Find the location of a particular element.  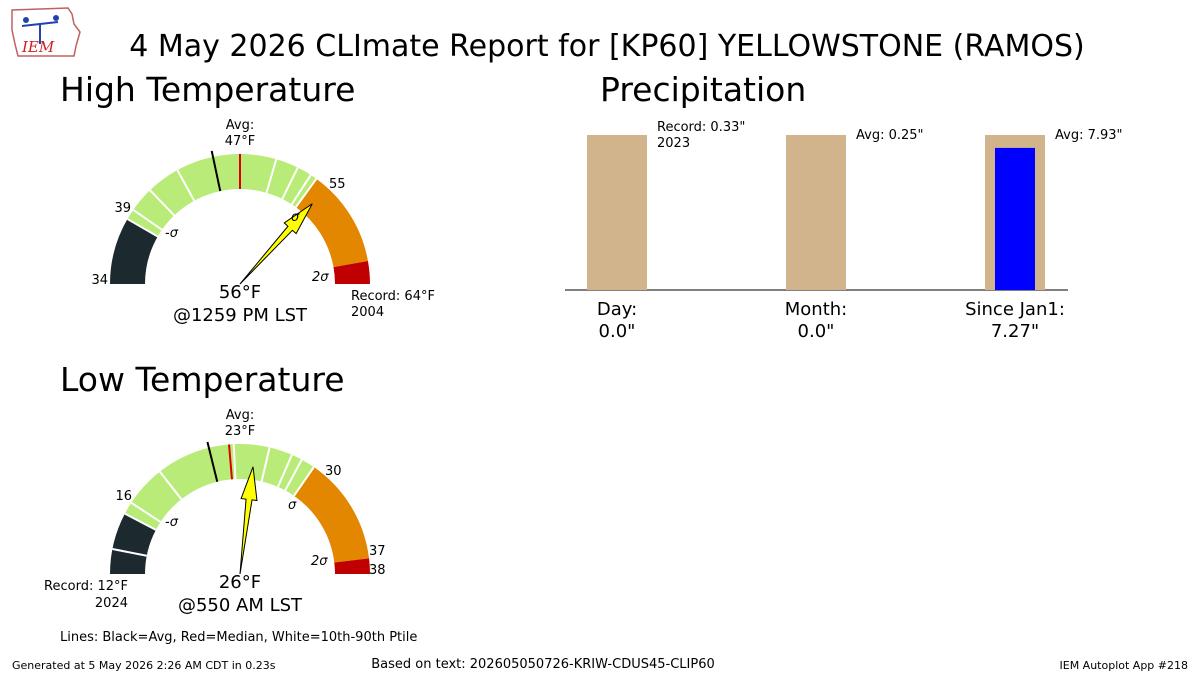

average-value-label: 47°F is located at coordinates (240, 141).